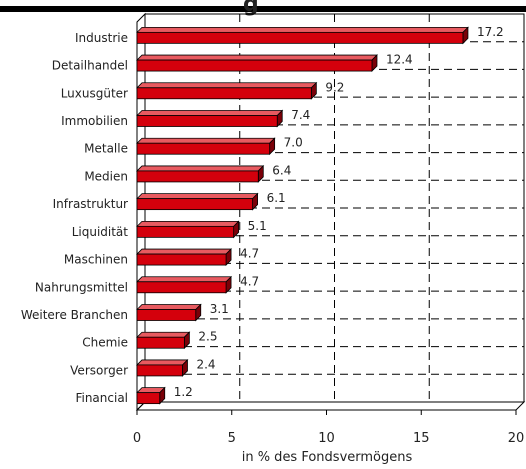  Describe the element at coordinates (101, 38) in the screenshot. I see `category-label: Industrie` at that location.